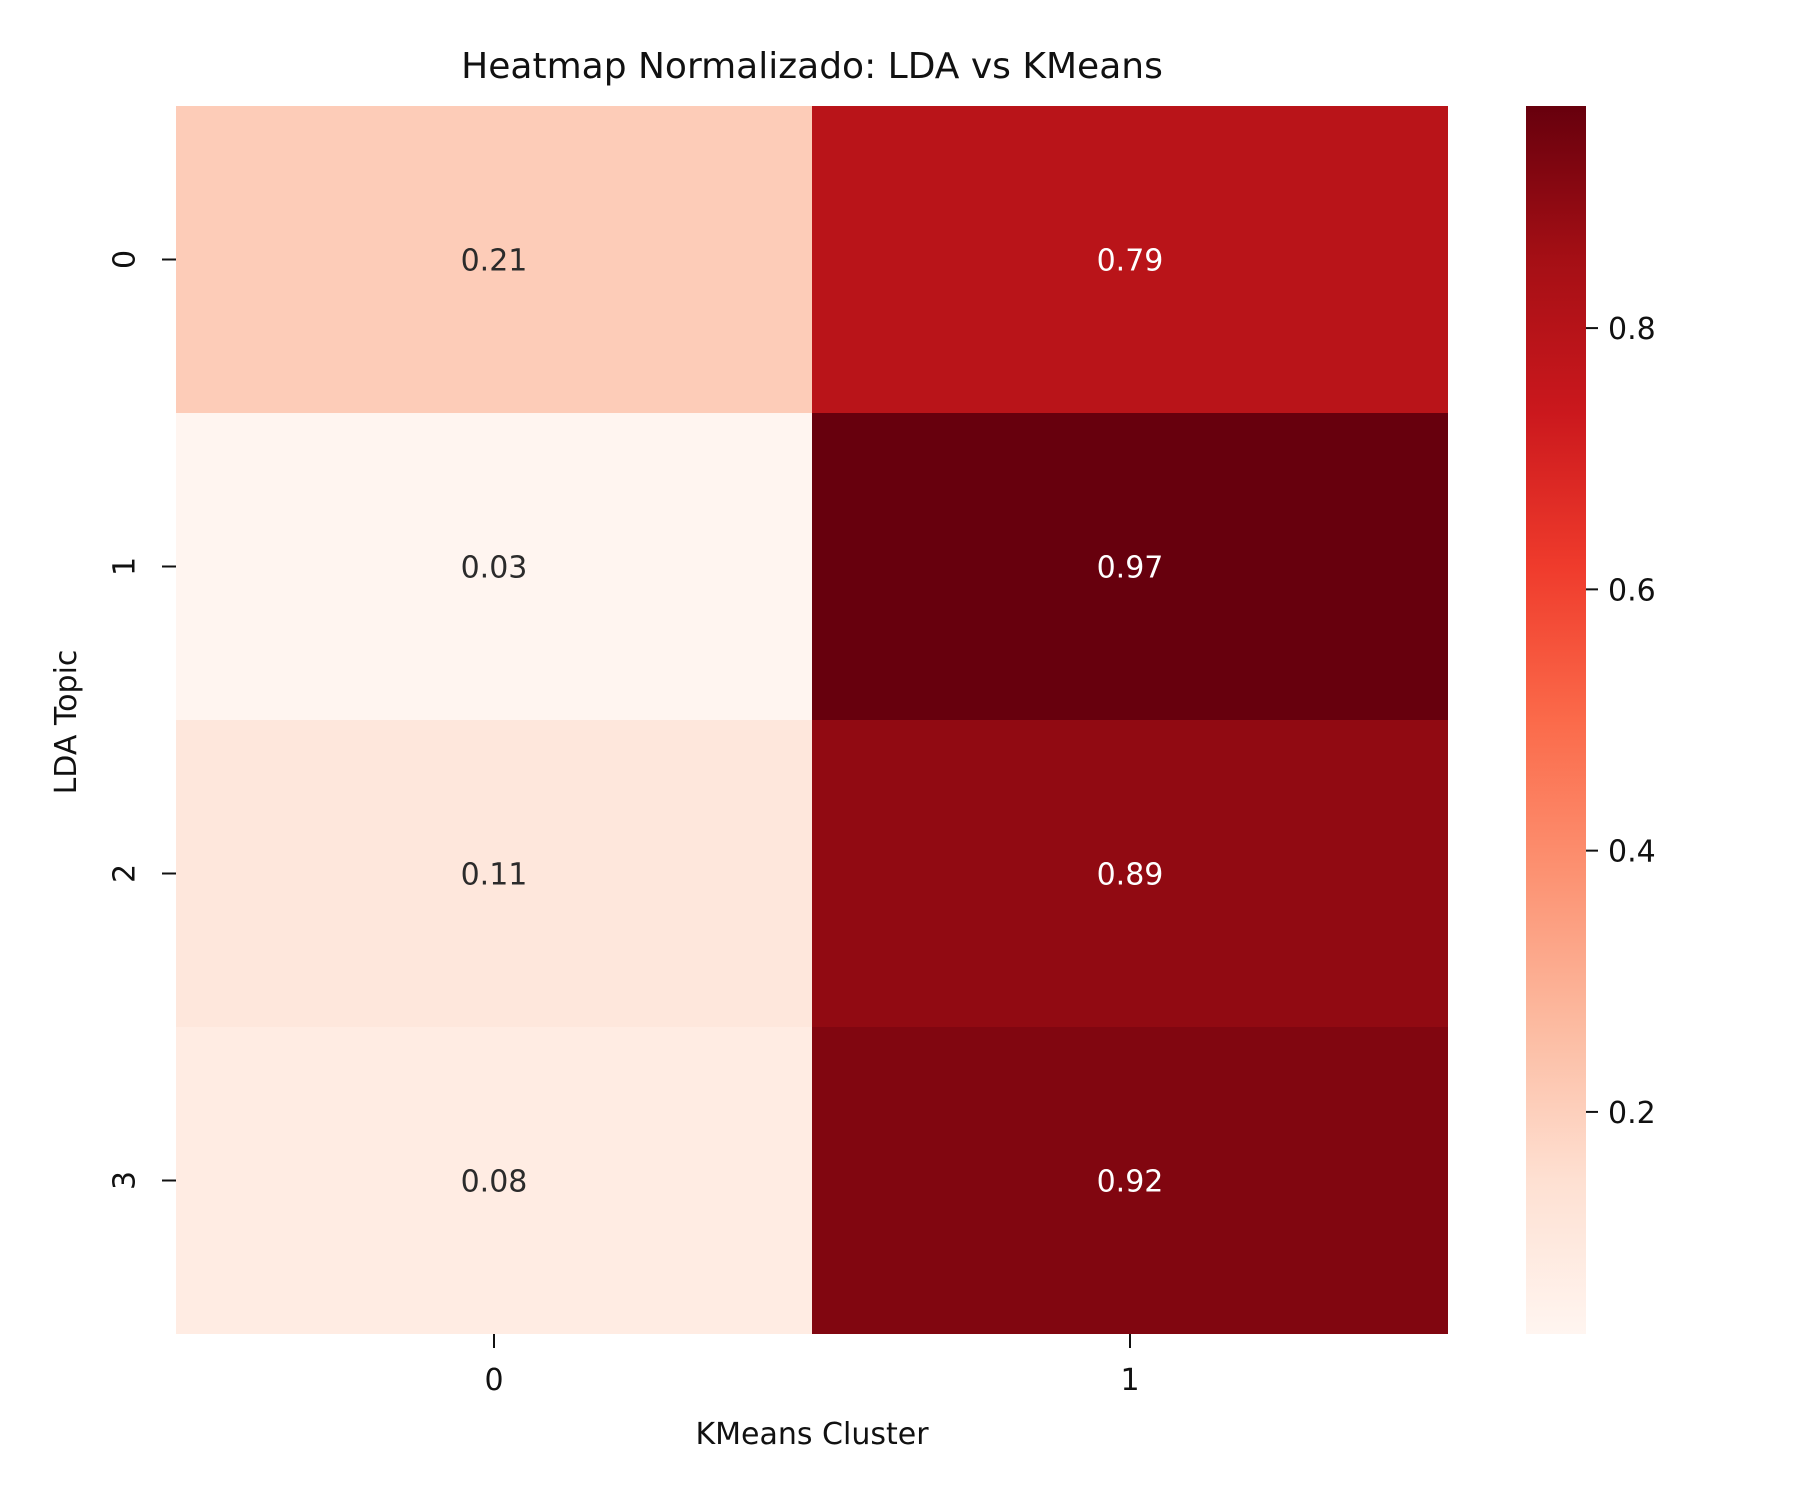 The height and width of the screenshot is (1500, 1800). I want to click on heatmap-cell-label-r0-c1: 0.79, so click(1130, 261).